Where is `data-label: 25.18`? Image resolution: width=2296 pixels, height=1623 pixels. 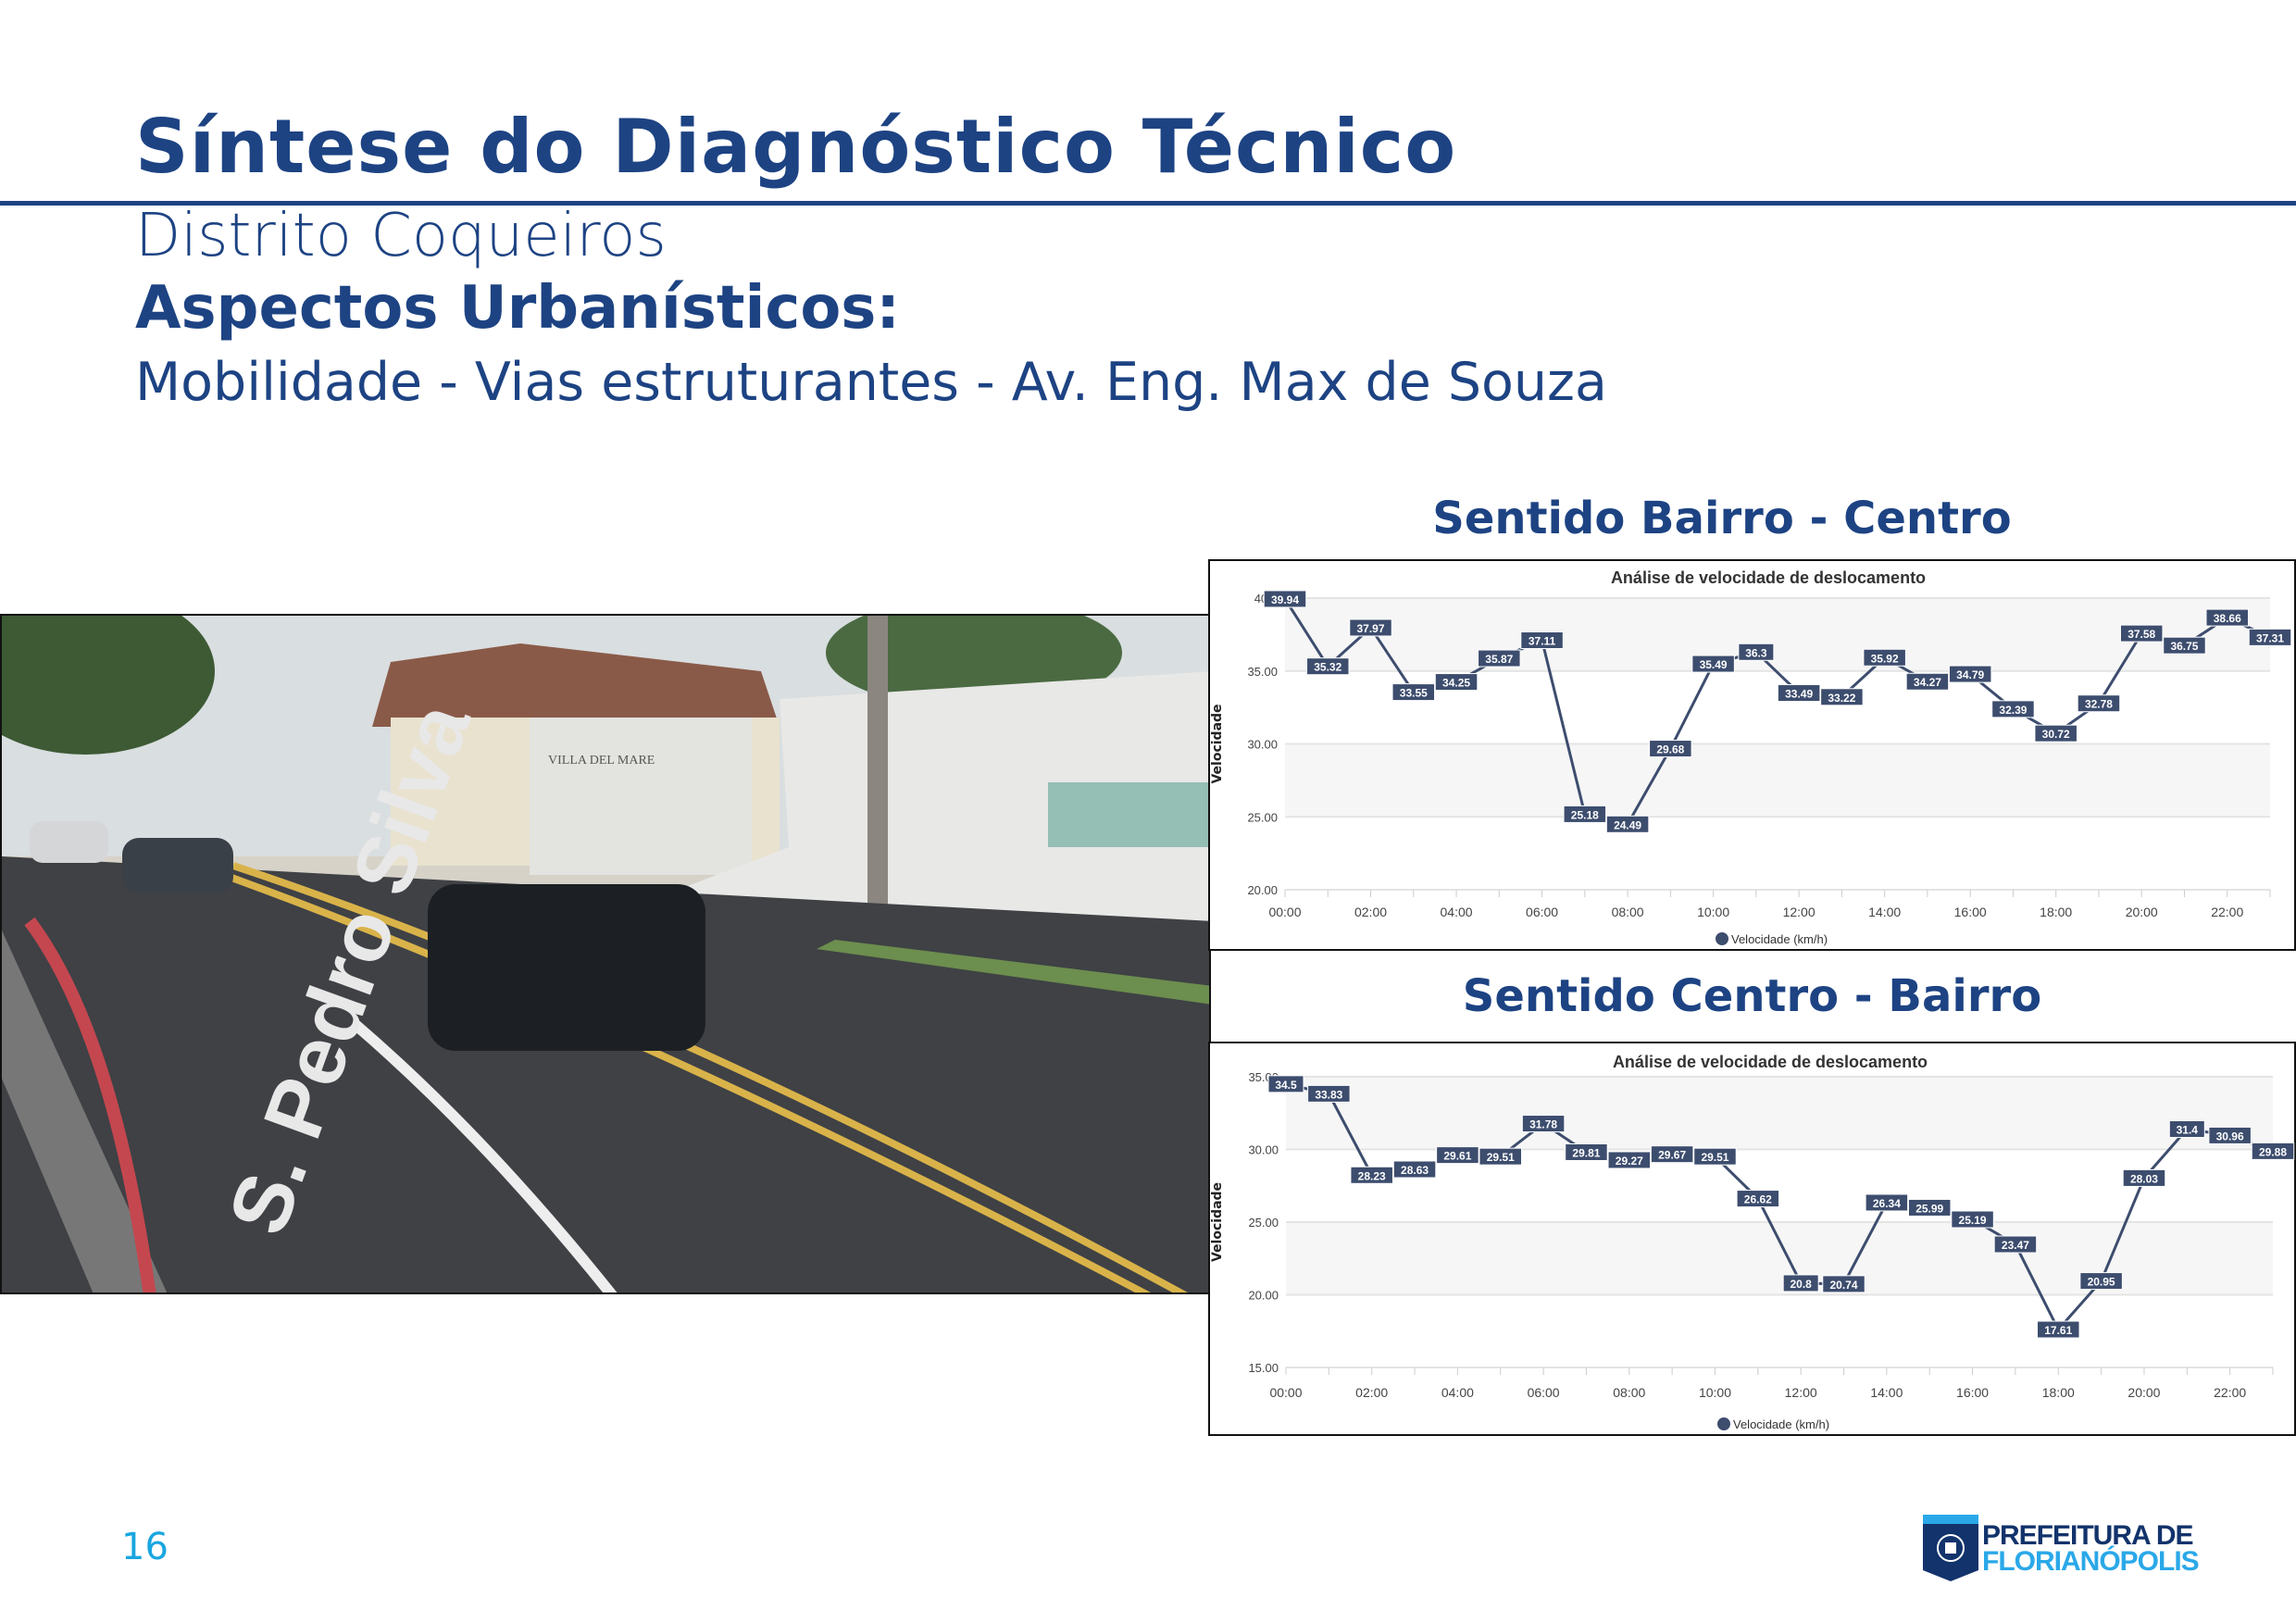 data-label: 25.18 is located at coordinates (1585, 814).